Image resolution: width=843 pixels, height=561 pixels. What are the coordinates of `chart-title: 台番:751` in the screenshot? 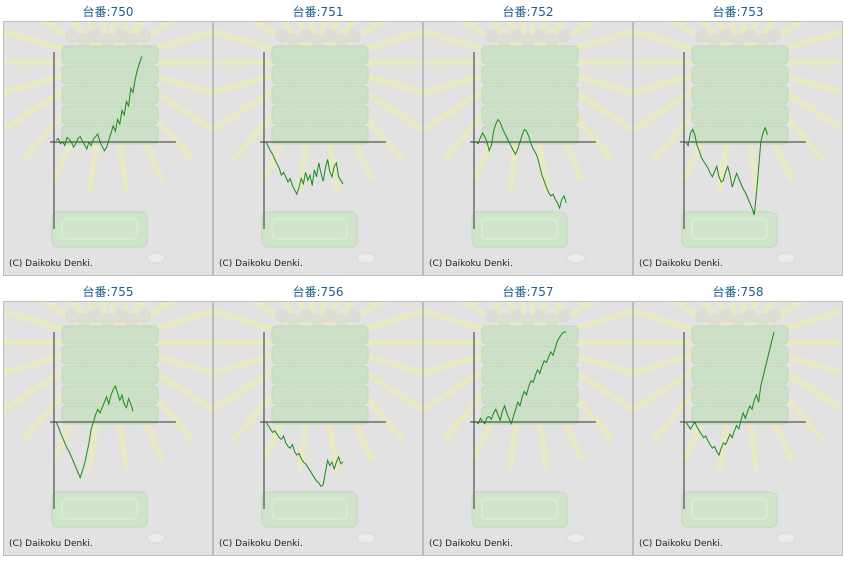 It's located at (318, 12).